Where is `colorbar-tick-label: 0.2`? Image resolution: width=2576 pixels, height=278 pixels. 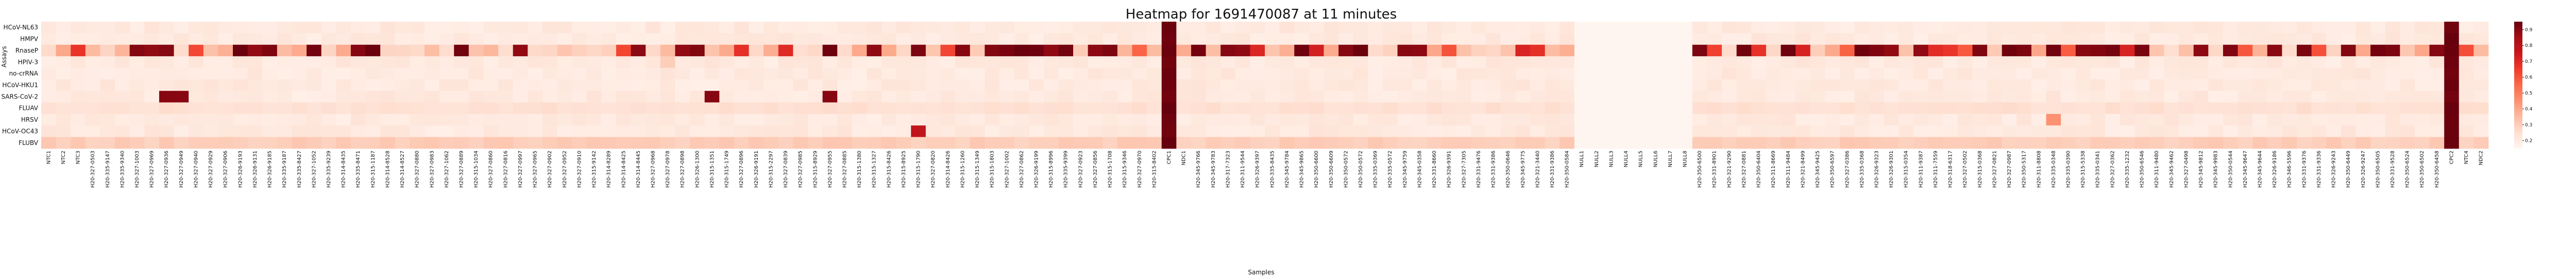
colorbar-tick-label: 0.2 is located at coordinates (2528, 141).